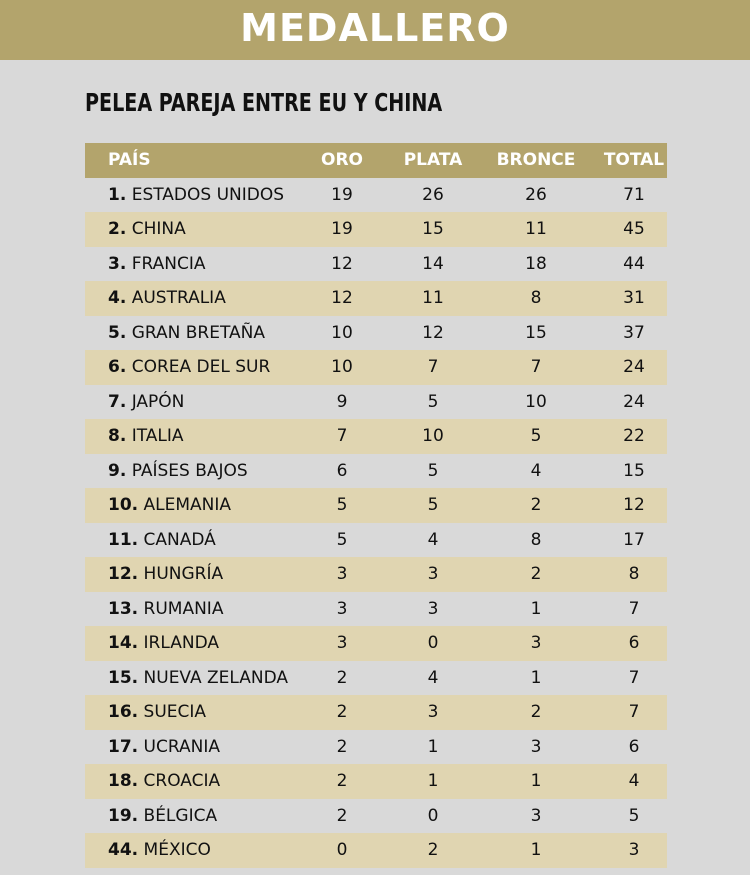 Image resolution: width=750 pixels, height=875 pixels. What do you see at coordinates (433, 160) in the screenshot?
I see `column-header: PLATA` at bounding box center [433, 160].